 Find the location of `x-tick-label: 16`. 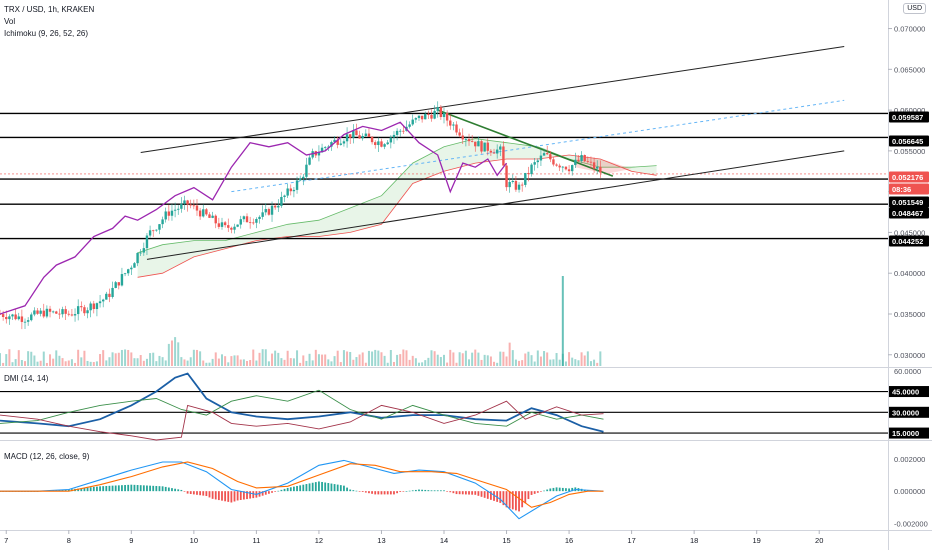

x-tick-label: 16 is located at coordinates (569, 540).